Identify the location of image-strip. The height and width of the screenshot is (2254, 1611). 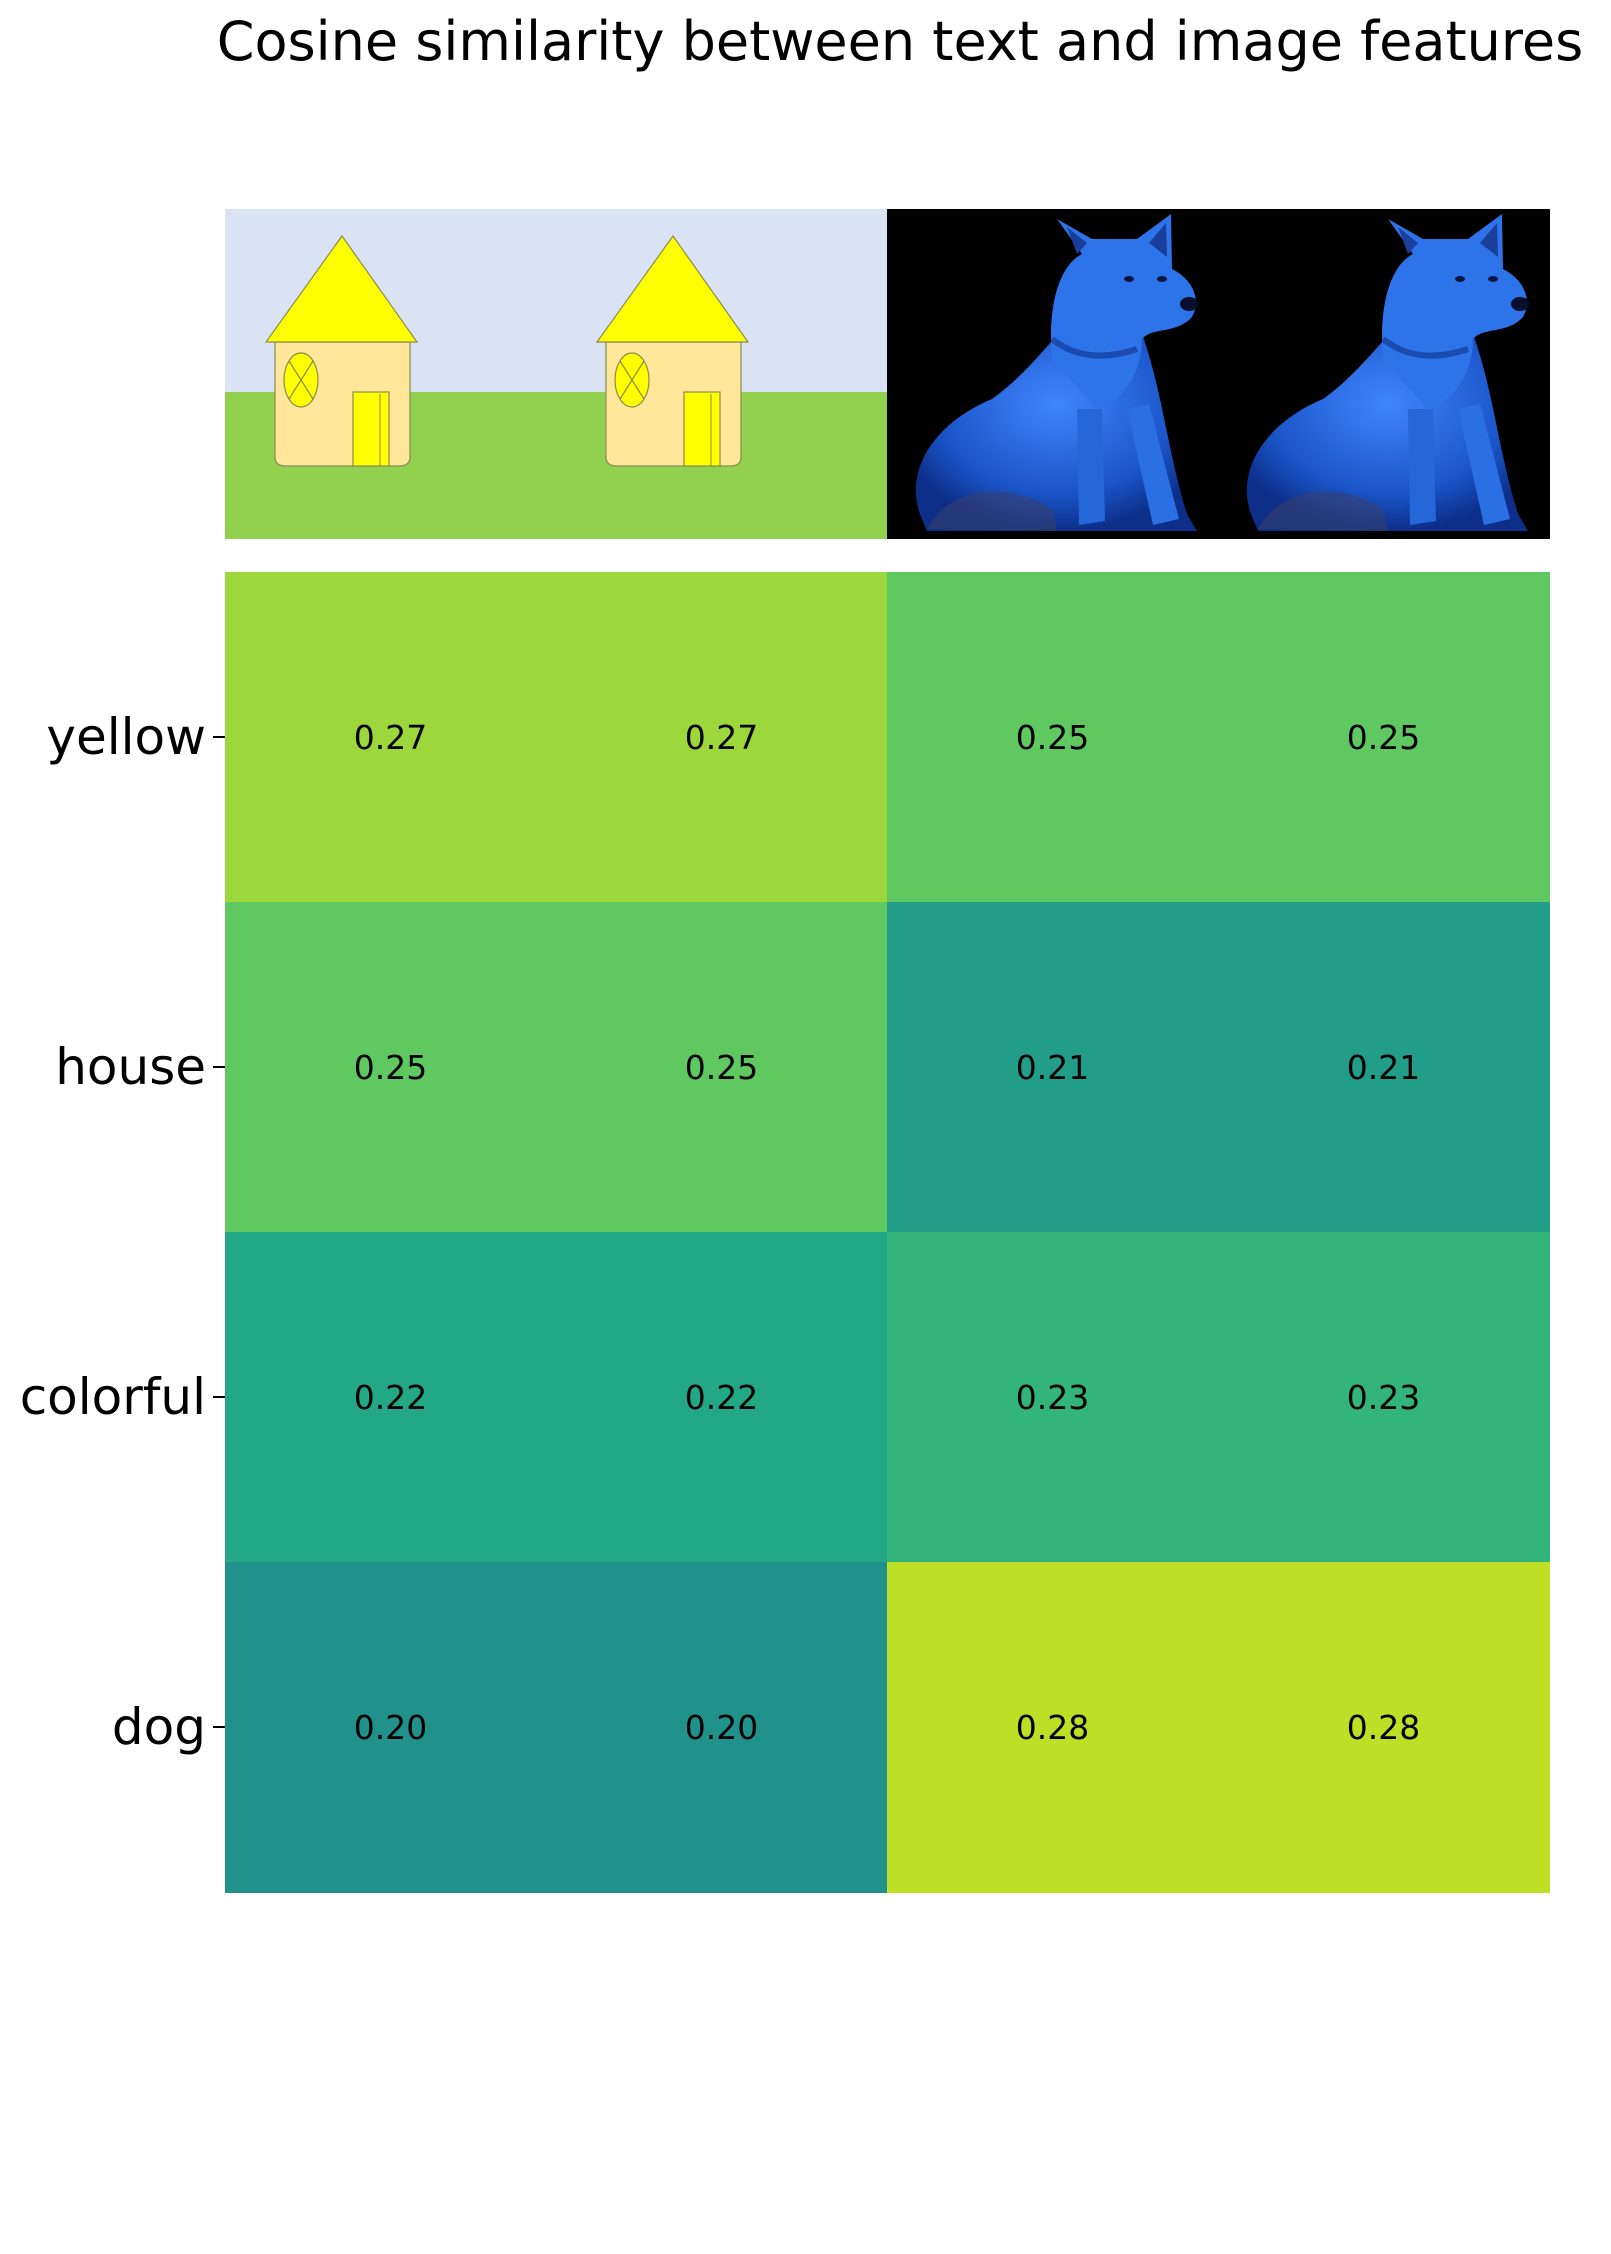
(887, 374).